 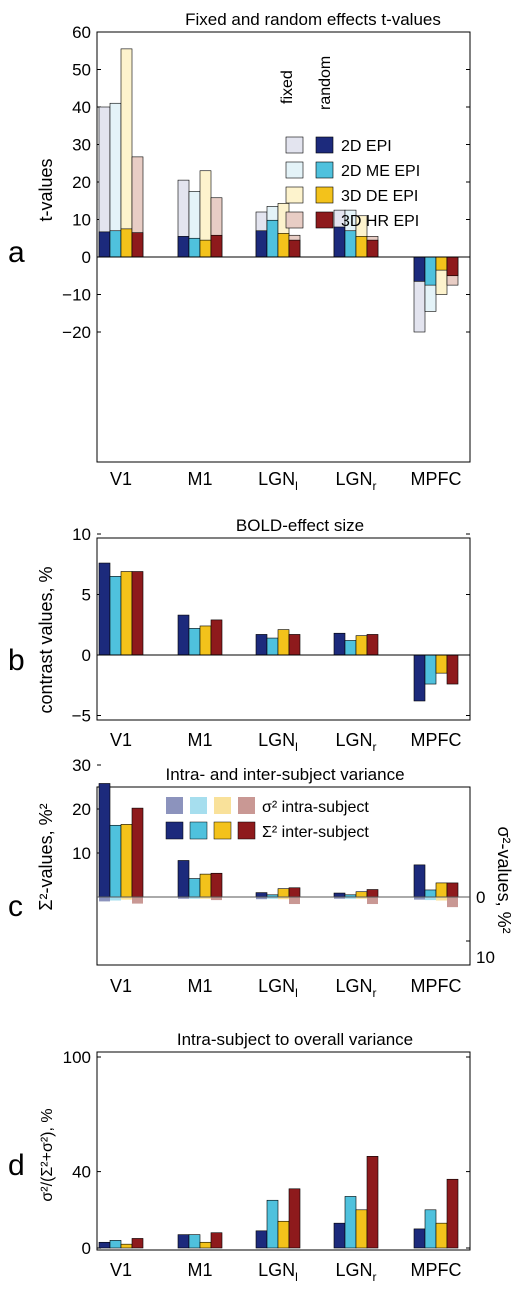 What do you see at coordinates (480, 897) in the screenshot?
I see `y-tick-label-right: 0` at bounding box center [480, 897].